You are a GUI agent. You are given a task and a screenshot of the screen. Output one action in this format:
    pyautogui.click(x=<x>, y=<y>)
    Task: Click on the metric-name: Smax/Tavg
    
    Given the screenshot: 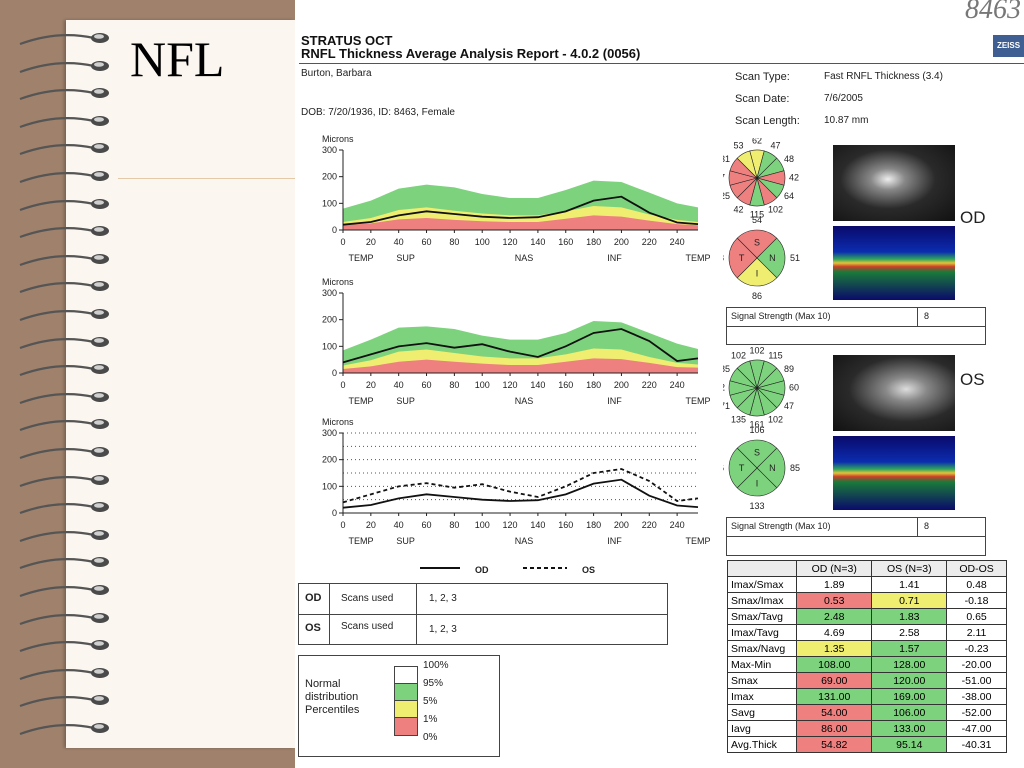 What is the action you would take?
    pyautogui.click(x=762, y=616)
    